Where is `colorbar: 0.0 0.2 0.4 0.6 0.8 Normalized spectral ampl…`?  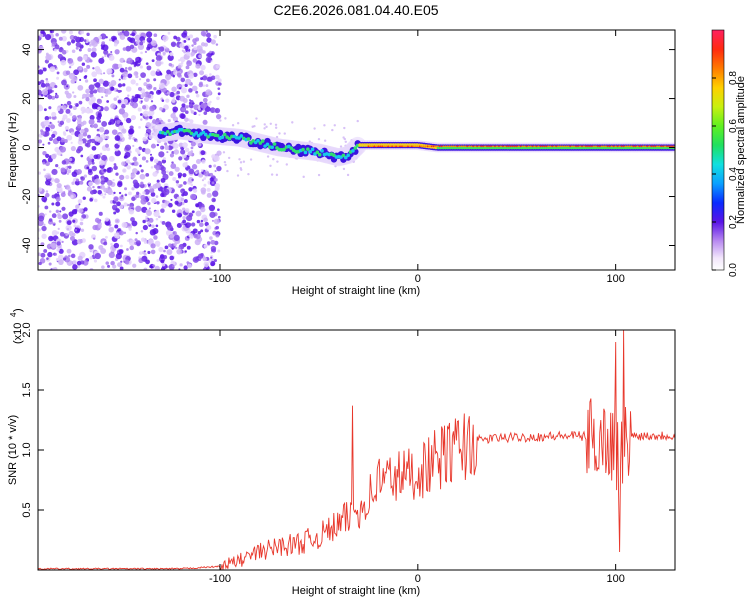 colorbar: 0.0 0.2 0.4 0.6 0.8 Normalized spectral ampl… is located at coordinates (729, 153).